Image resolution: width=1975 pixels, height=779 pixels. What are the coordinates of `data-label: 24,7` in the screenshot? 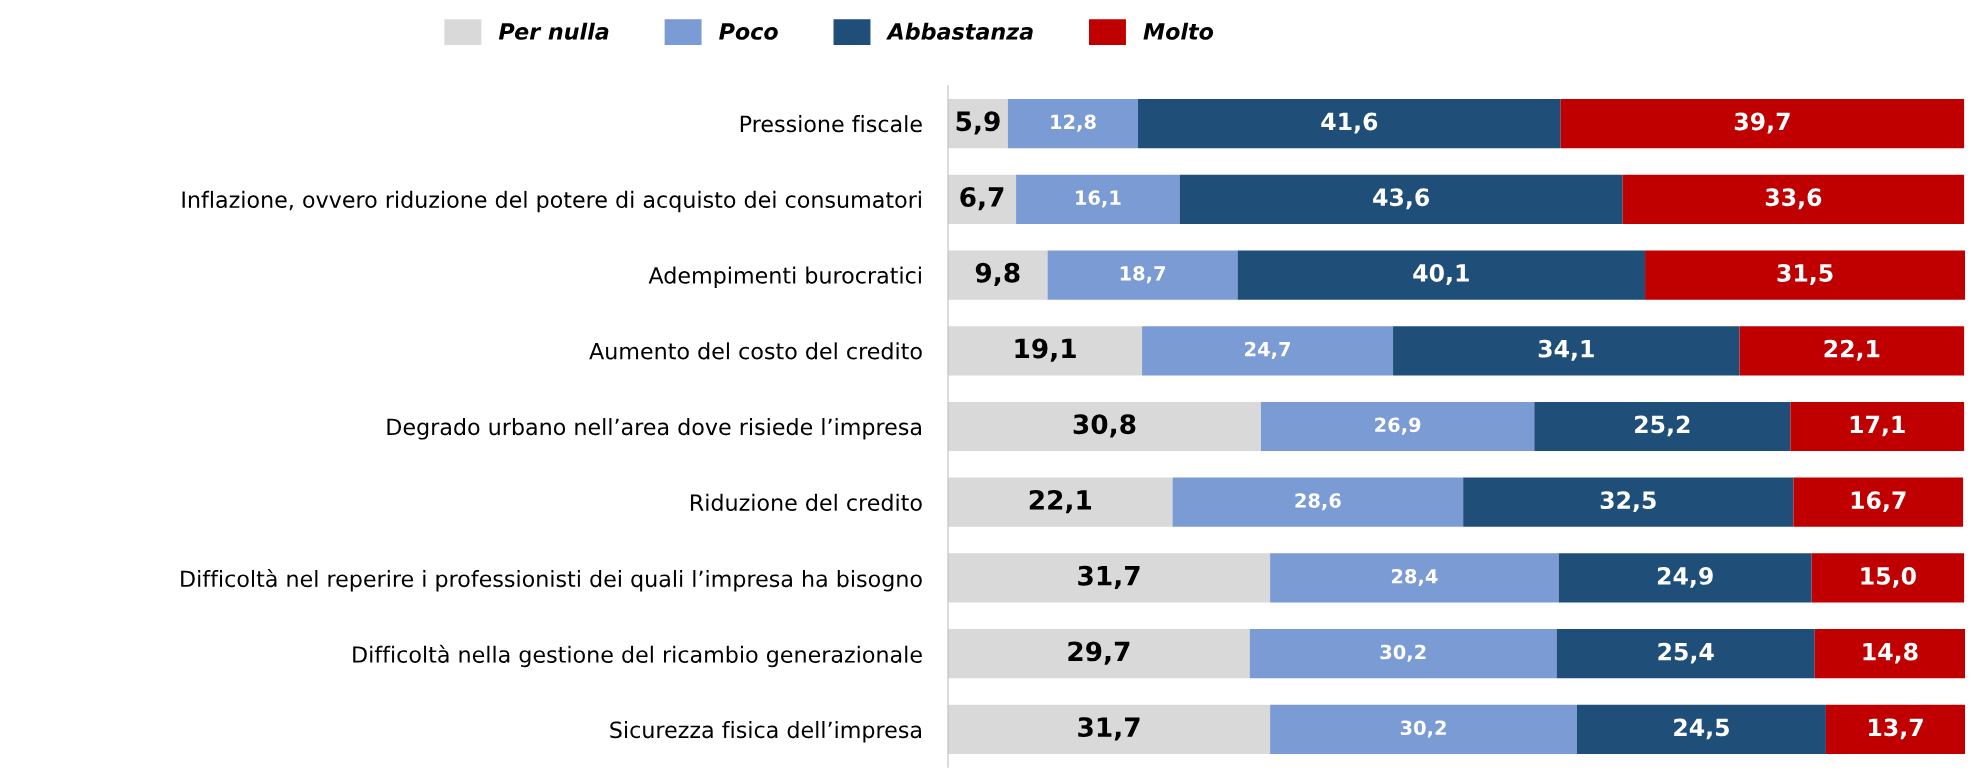 It's located at (1268, 350).